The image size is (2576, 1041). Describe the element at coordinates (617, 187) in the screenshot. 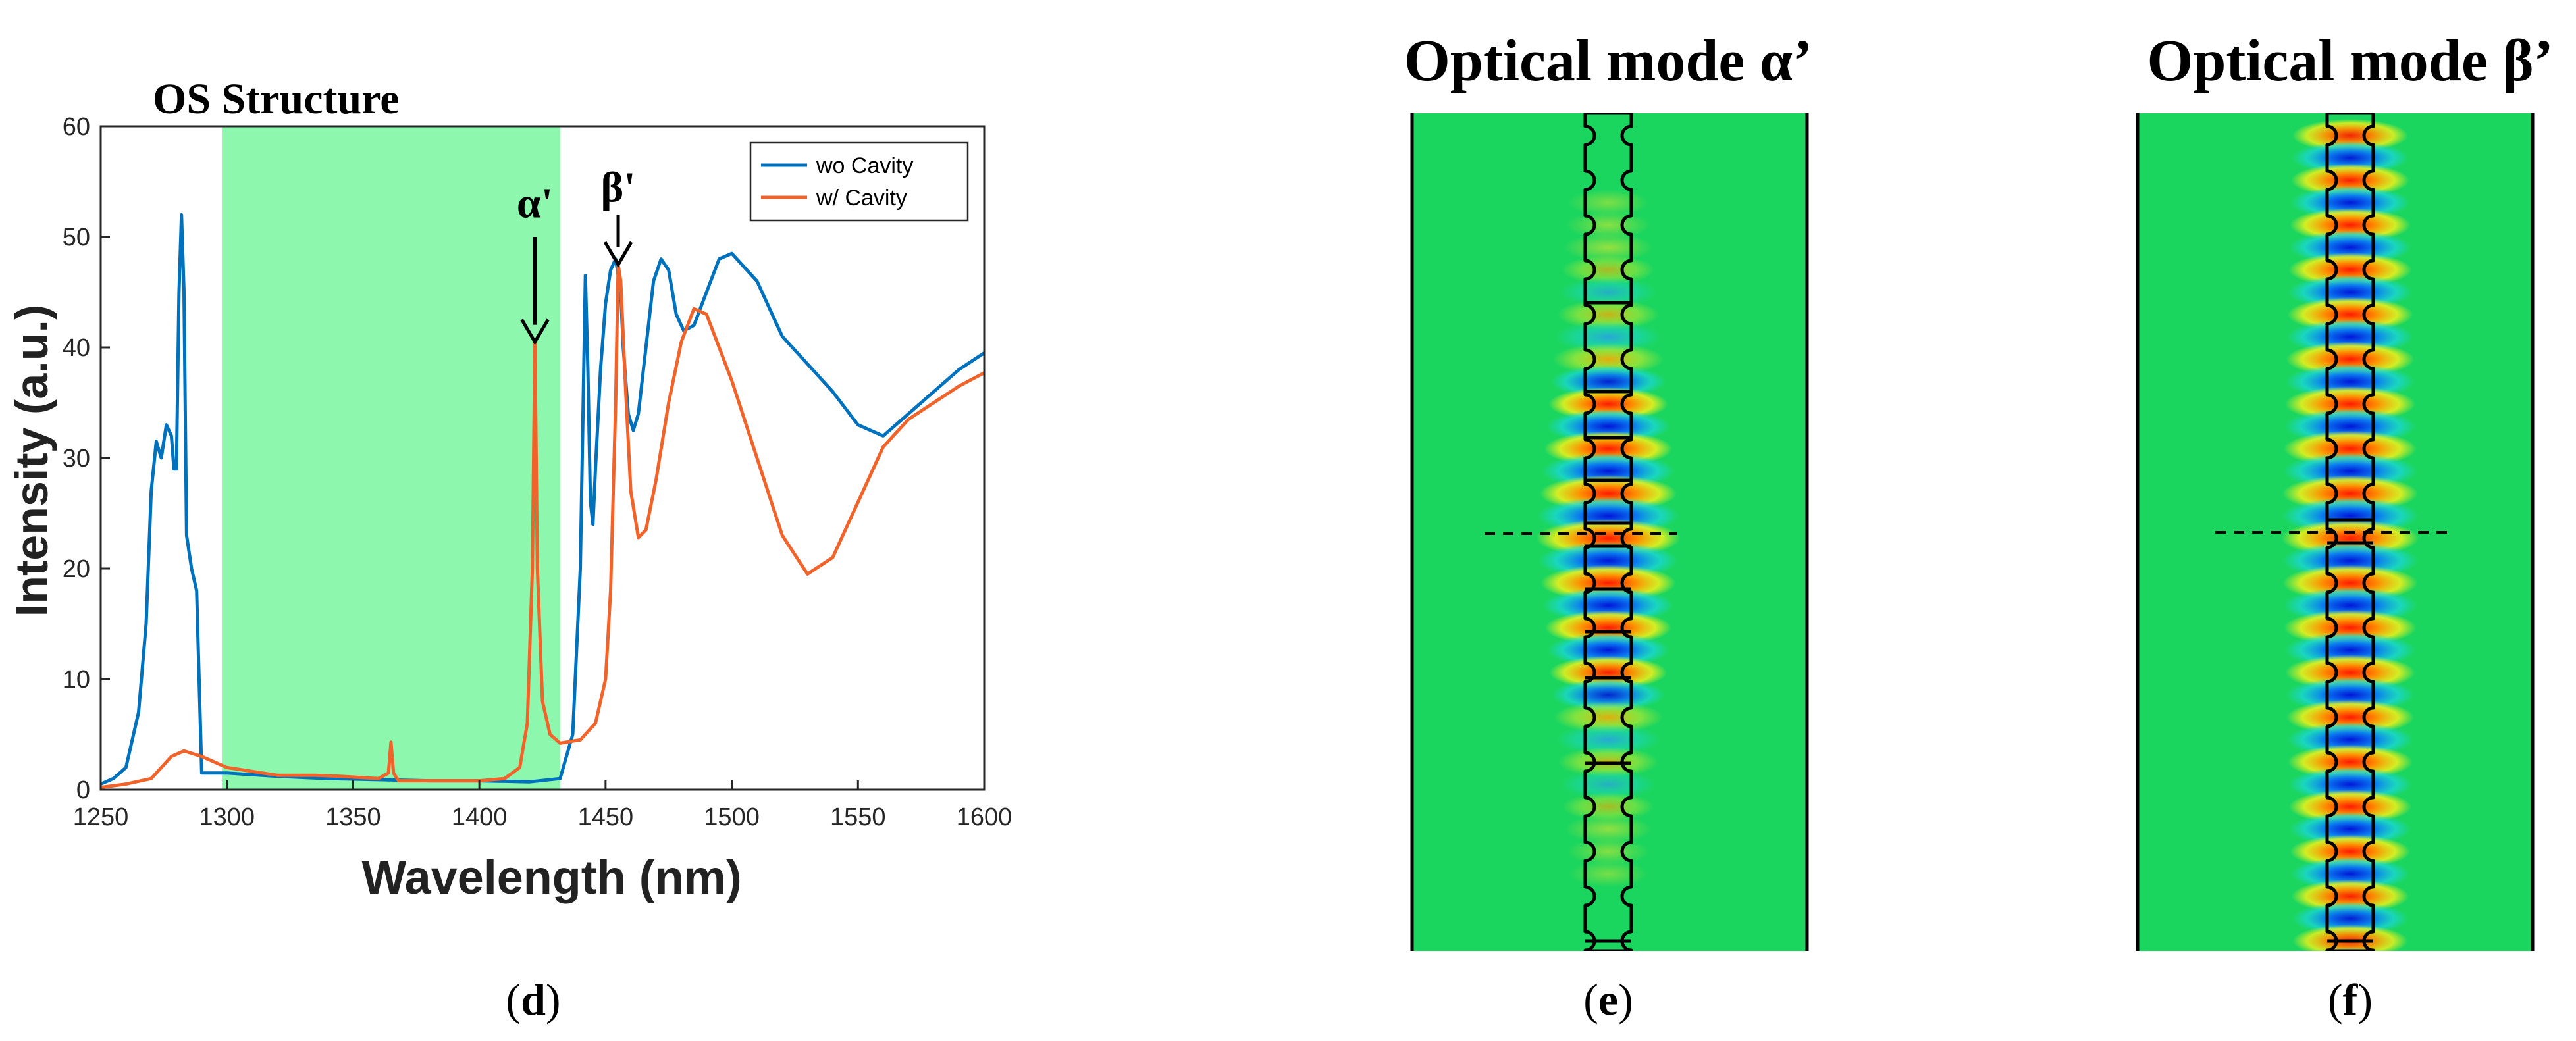

I see `annotation-label: β'` at that location.